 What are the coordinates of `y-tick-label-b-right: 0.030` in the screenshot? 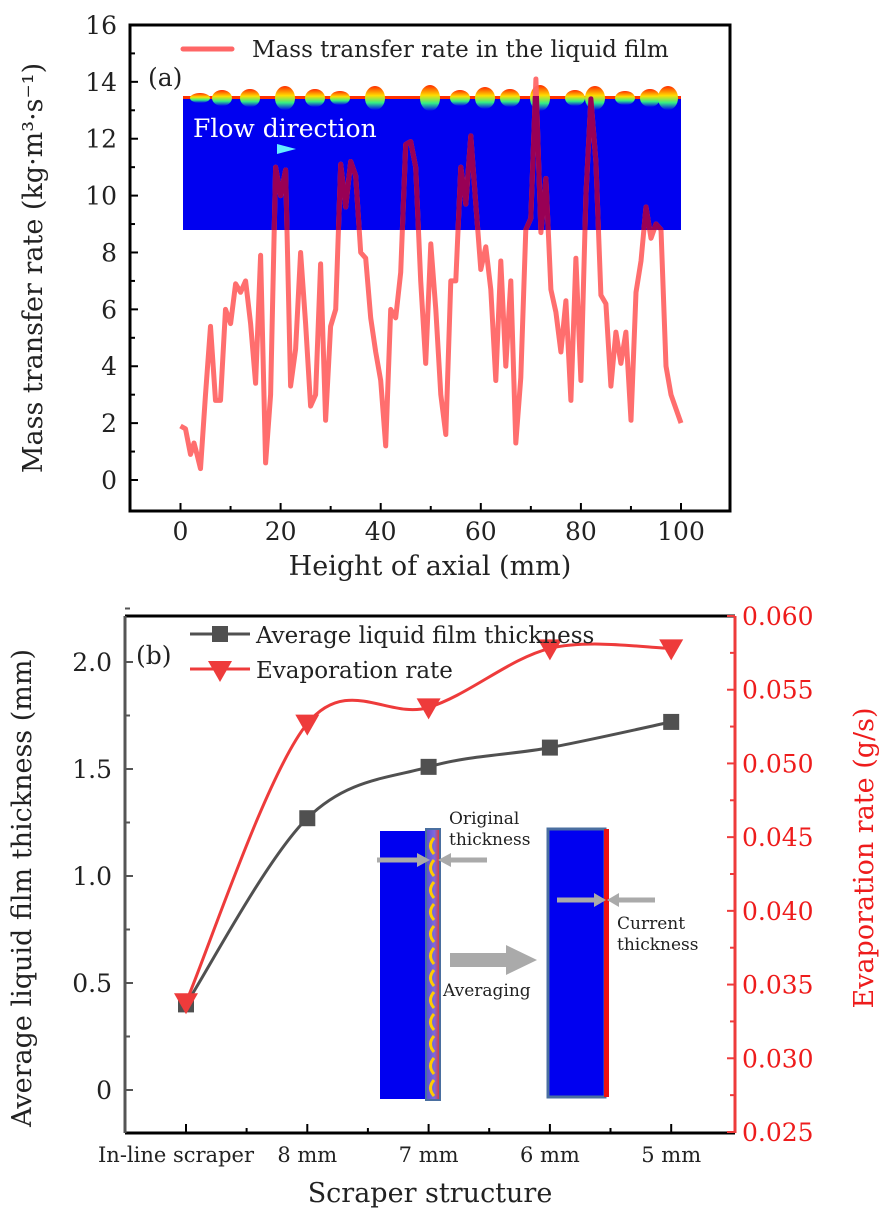 It's located at (778, 1058).